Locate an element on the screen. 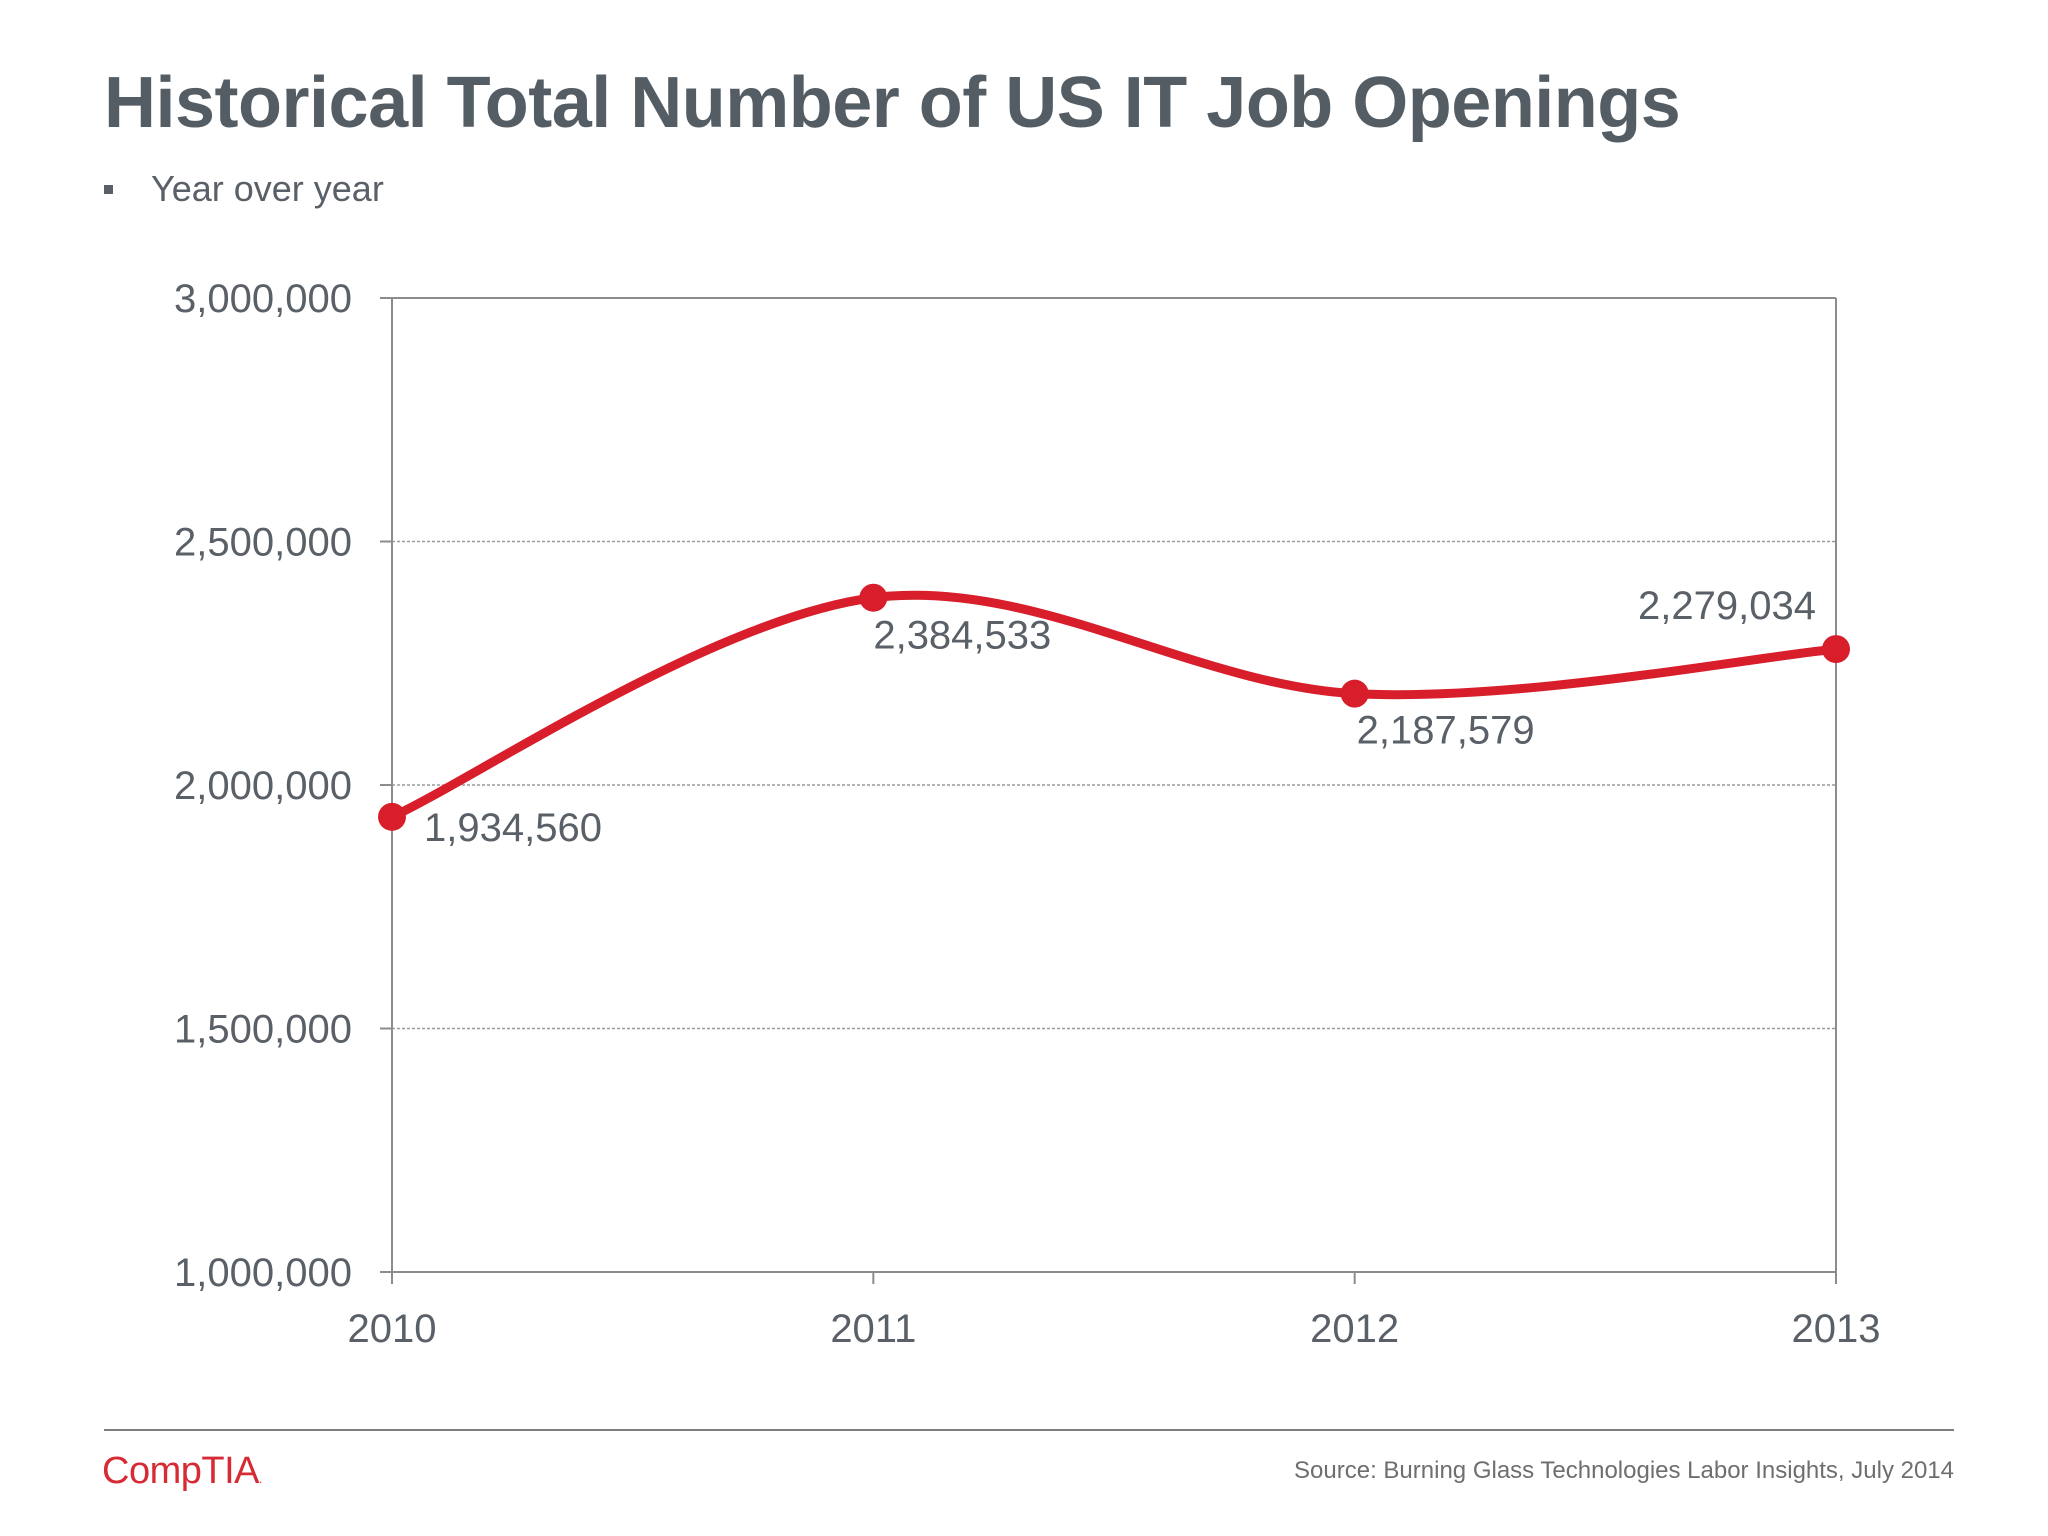 The height and width of the screenshot is (1536, 2048). y-tick-label: 2,500,000 is located at coordinates (263, 543).